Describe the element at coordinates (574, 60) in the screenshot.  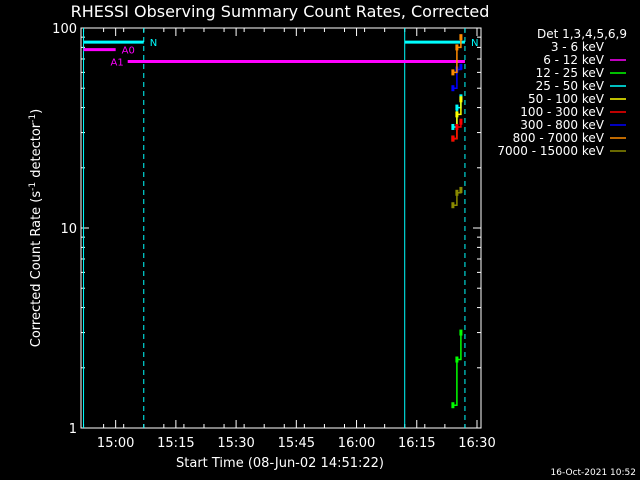
I see `legend-label: 6 - 12 keV` at that location.